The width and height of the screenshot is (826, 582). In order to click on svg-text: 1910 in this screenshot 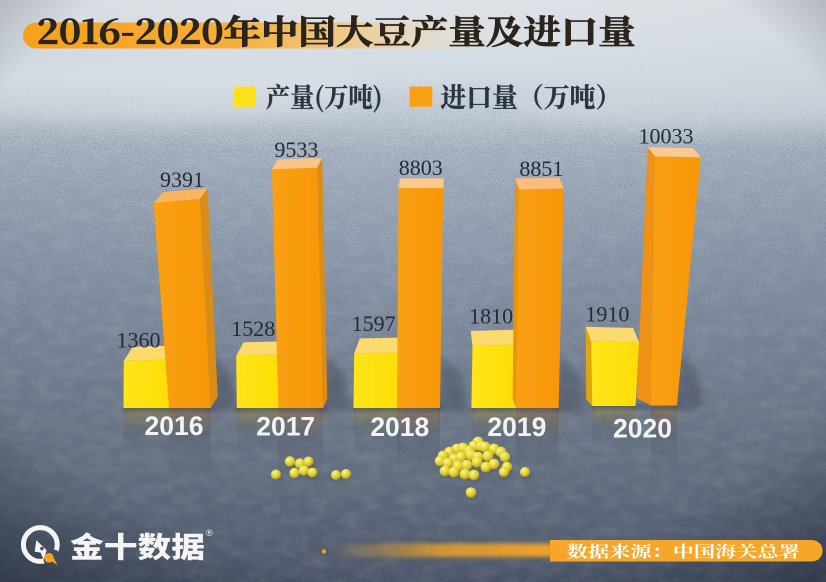, I will do `click(607, 313)`.